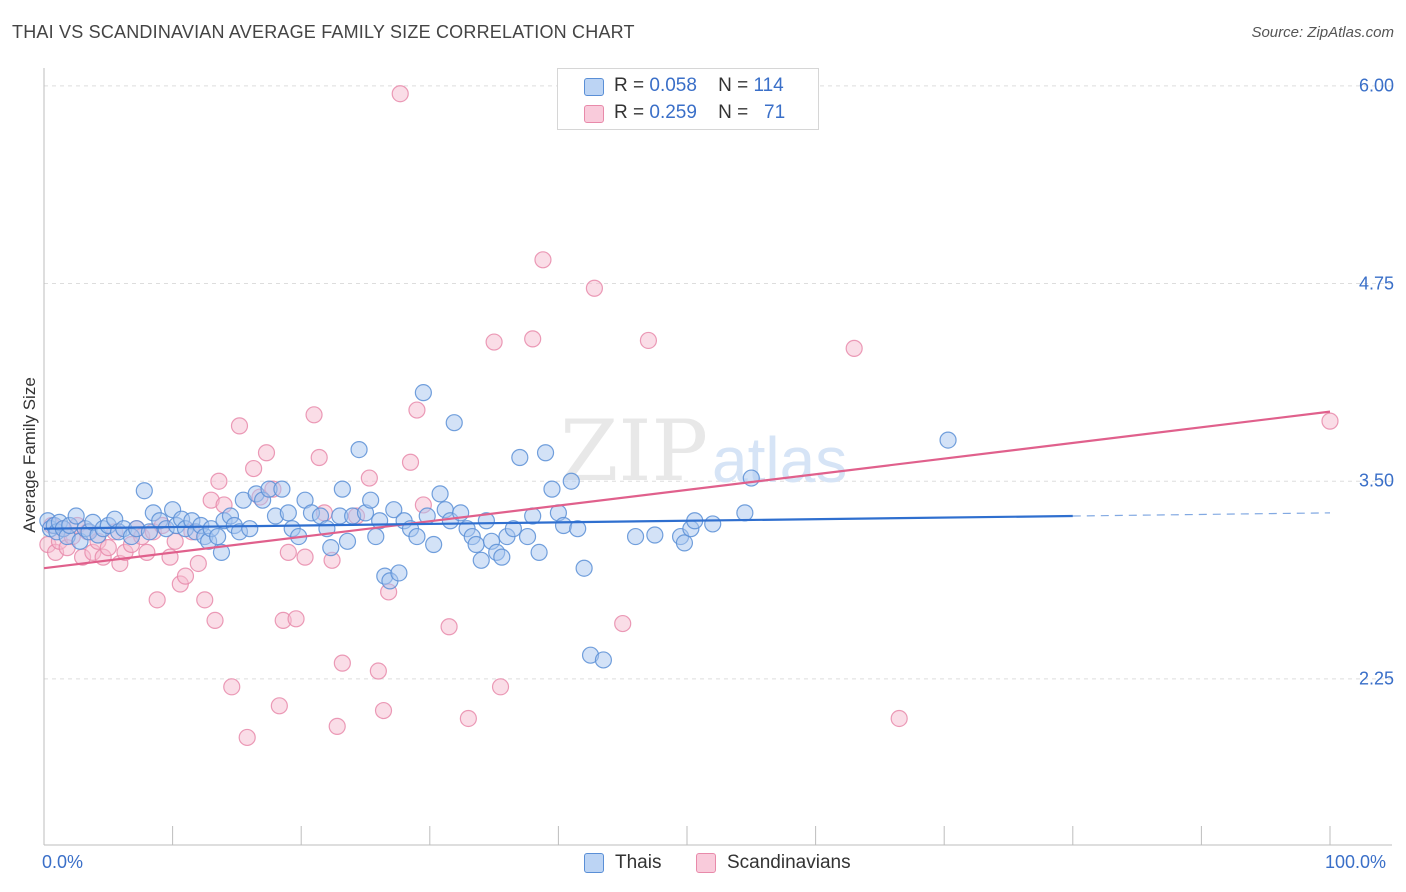  What do you see at coordinates (638, 862) in the screenshot?
I see `legend-label-thais: Thais` at bounding box center [638, 862].